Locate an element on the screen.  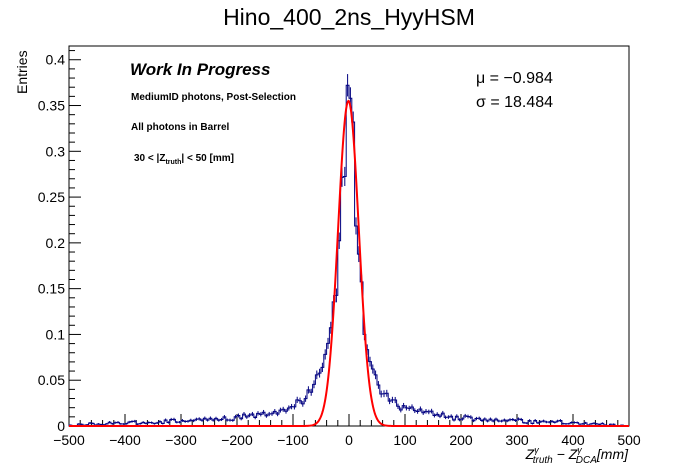
x-axis-title: Zγ truth − Zγ DCA[mm] is located at coordinates (577, 455).